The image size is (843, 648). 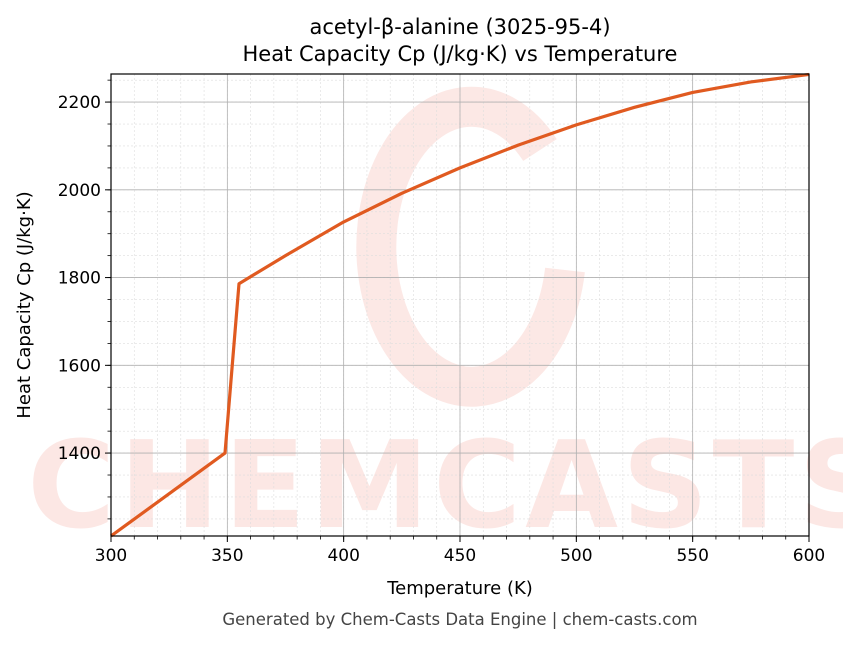 What do you see at coordinates (576, 556) in the screenshot?
I see `x-tick-label: 500` at bounding box center [576, 556].